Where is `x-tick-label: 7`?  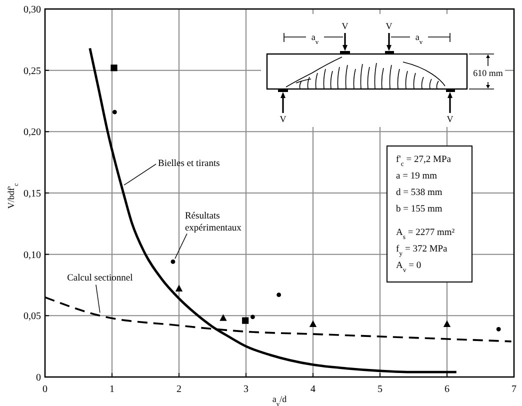 x-tick-label: 7 is located at coordinates (514, 389).